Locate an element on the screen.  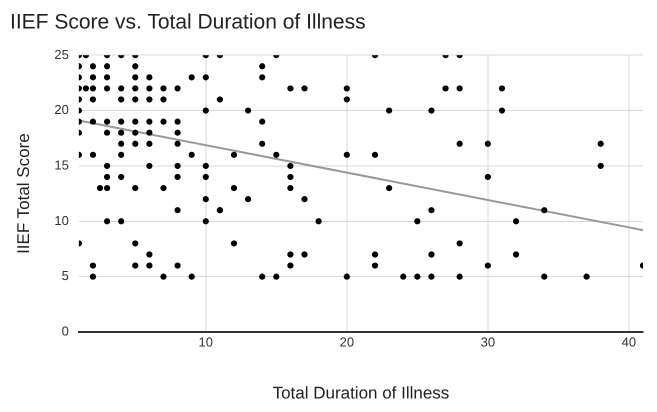
y-tick-label: 10 is located at coordinates (61, 220).